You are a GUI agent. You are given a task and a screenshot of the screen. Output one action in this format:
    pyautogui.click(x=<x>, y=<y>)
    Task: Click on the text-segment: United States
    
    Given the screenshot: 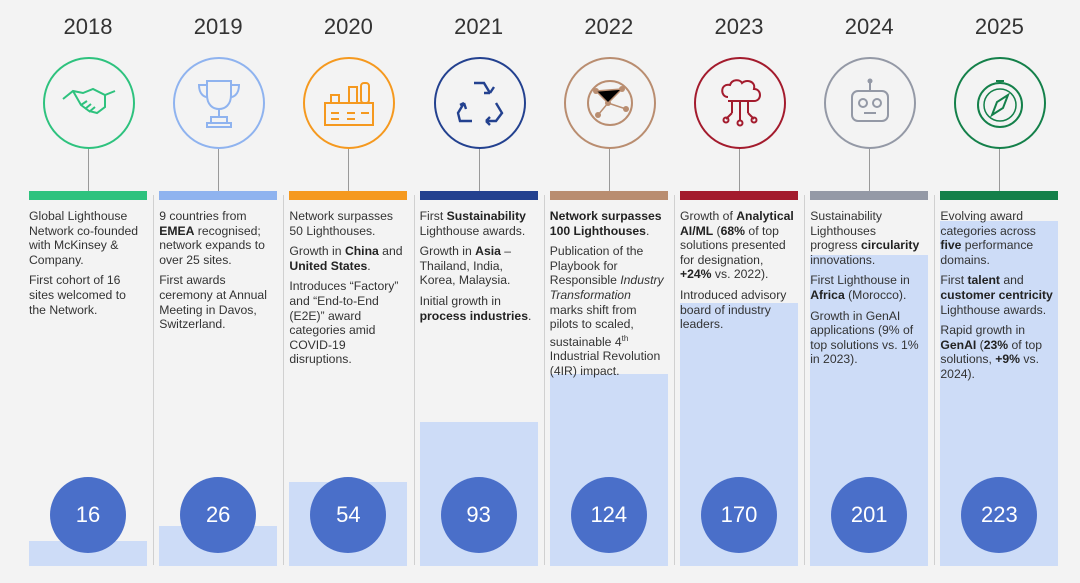 What is the action you would take?
    pyautogui.click(x=328, y=265)
    